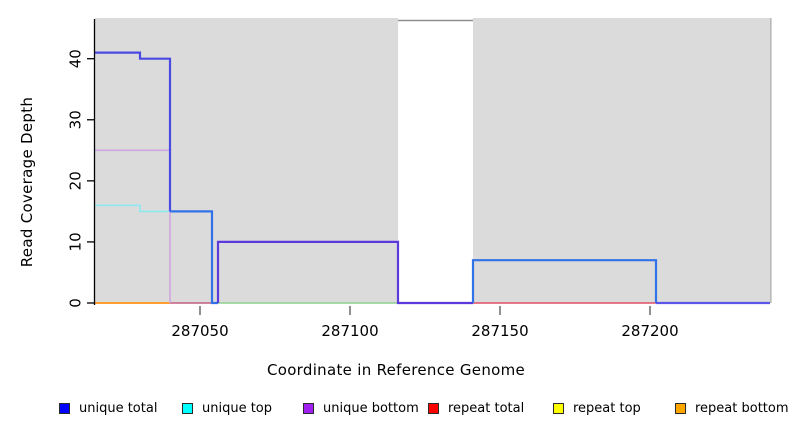 Image resolution: width=792 pixels, height=432 pixels. I want to click on y-tick-label: 40, so click(75, 58).